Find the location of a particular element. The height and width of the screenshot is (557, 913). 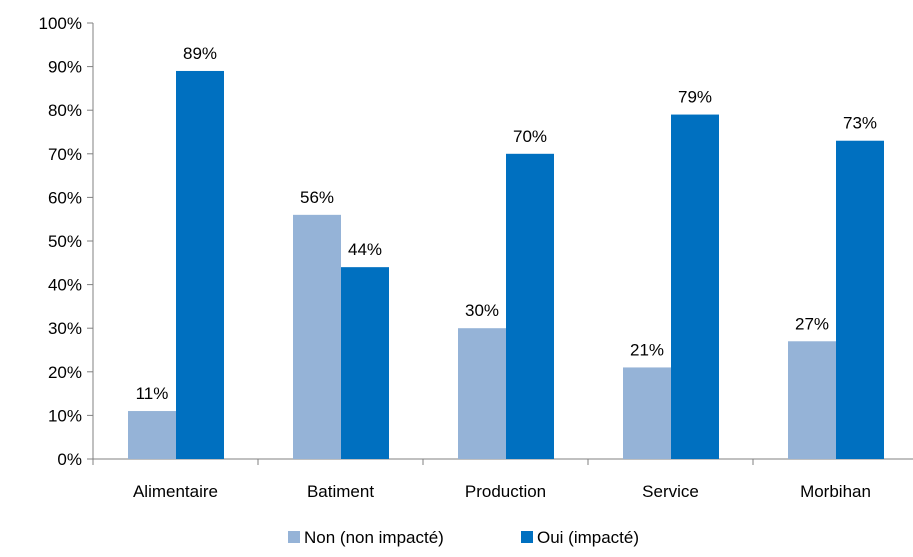

data-label: 30% is located at coordinates (482, 310).